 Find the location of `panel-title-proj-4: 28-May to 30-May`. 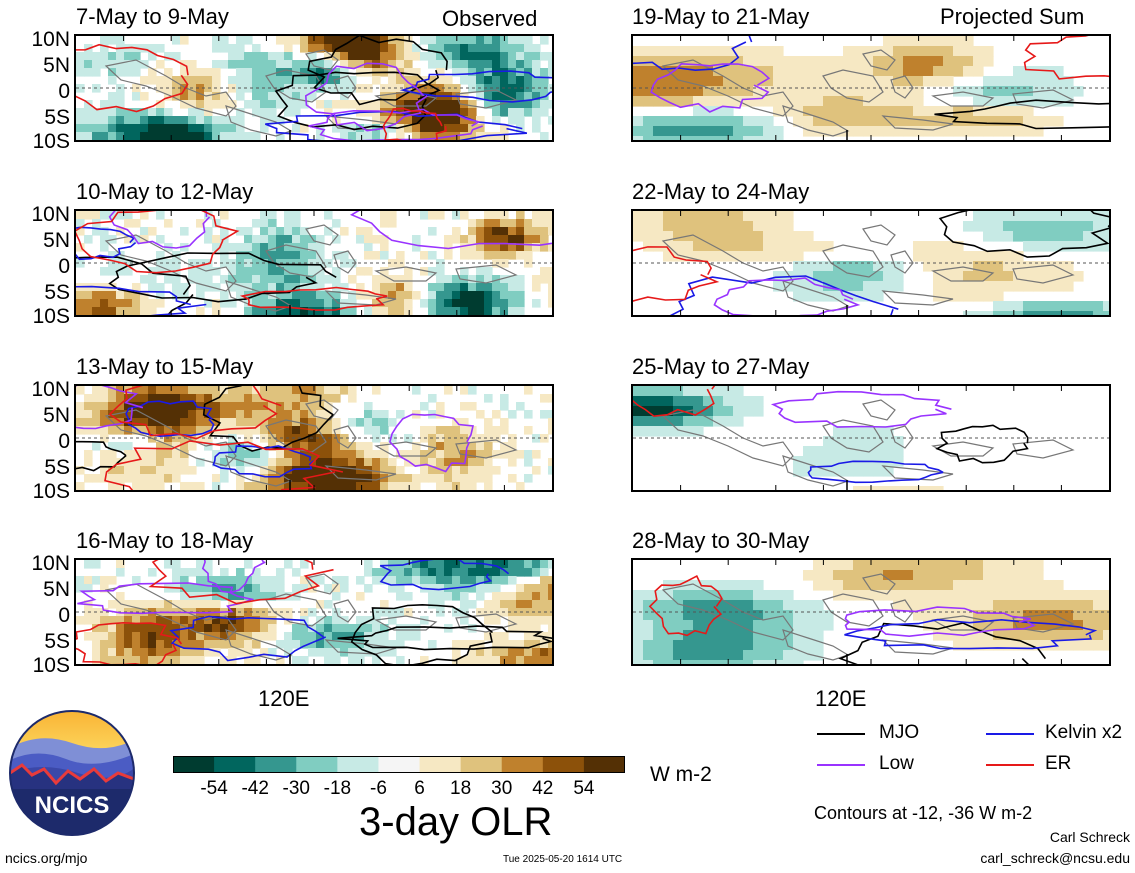

panel-title-proj-4: 28-May to 30-May is located at coordinates (721, 540).